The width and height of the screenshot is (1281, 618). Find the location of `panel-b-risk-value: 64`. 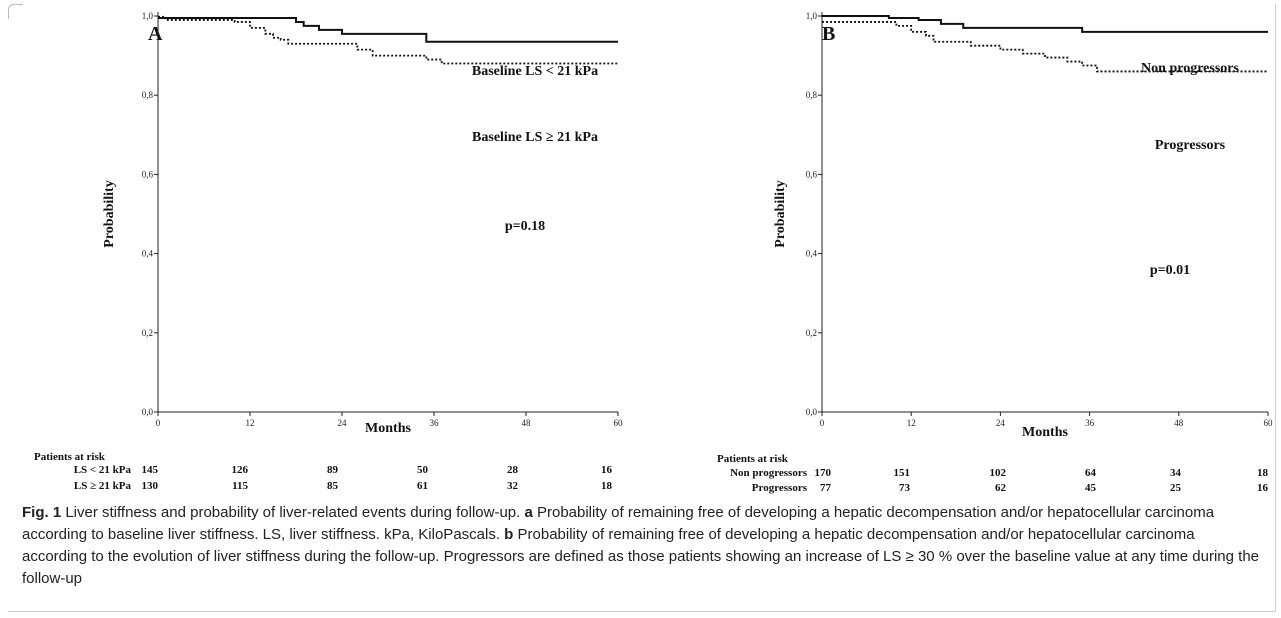

panel-b-risk-value: 64 is located at coordinates (1091, 473).